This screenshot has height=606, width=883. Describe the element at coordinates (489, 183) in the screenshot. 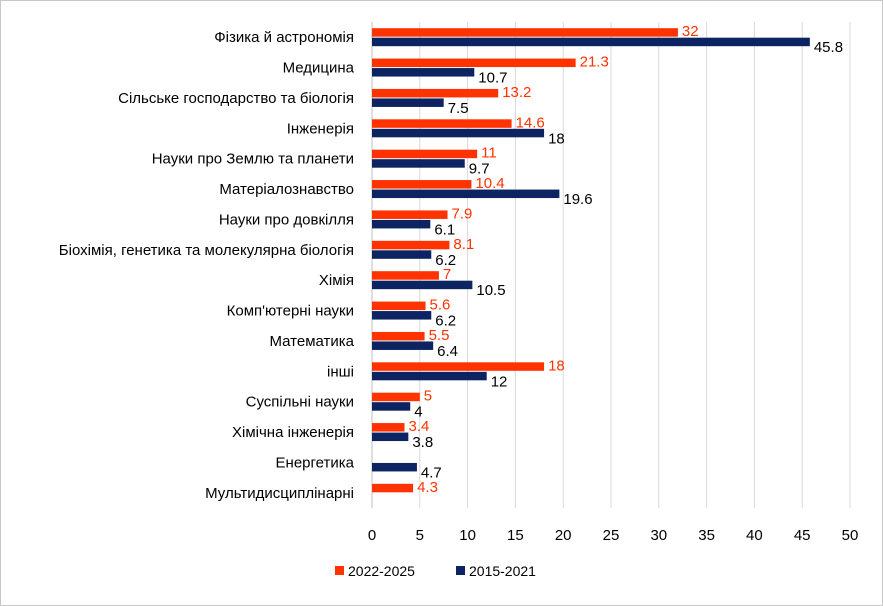

I see `data-label-2022-2025: 10.4` at that location.